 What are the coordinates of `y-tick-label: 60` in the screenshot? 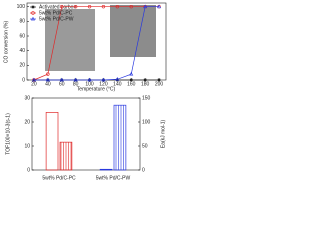 It's located at (22, 36).